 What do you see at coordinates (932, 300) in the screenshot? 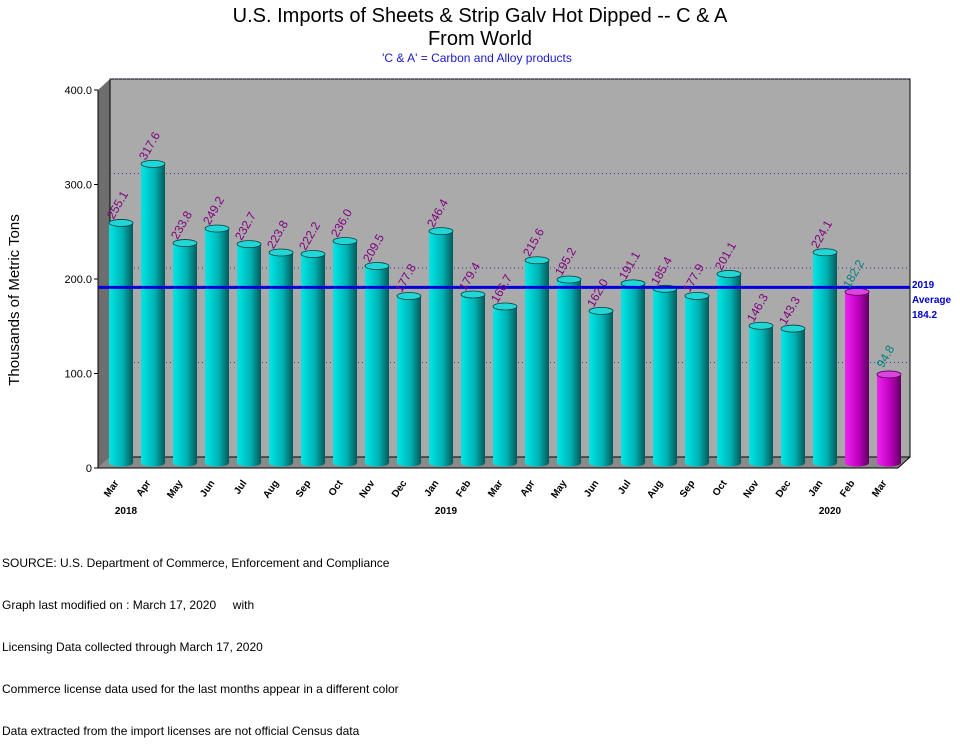
I see `average-label-text: Average` at bounding box center [932, 300].